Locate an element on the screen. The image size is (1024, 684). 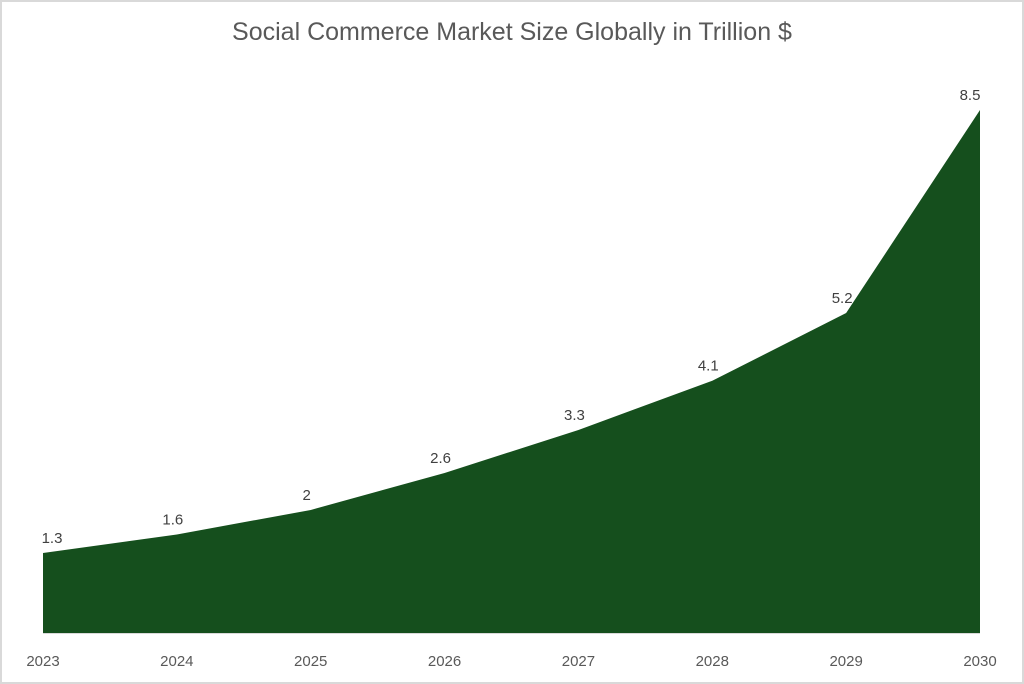
data-label: 8.5 is located at coordinates (970, 95).